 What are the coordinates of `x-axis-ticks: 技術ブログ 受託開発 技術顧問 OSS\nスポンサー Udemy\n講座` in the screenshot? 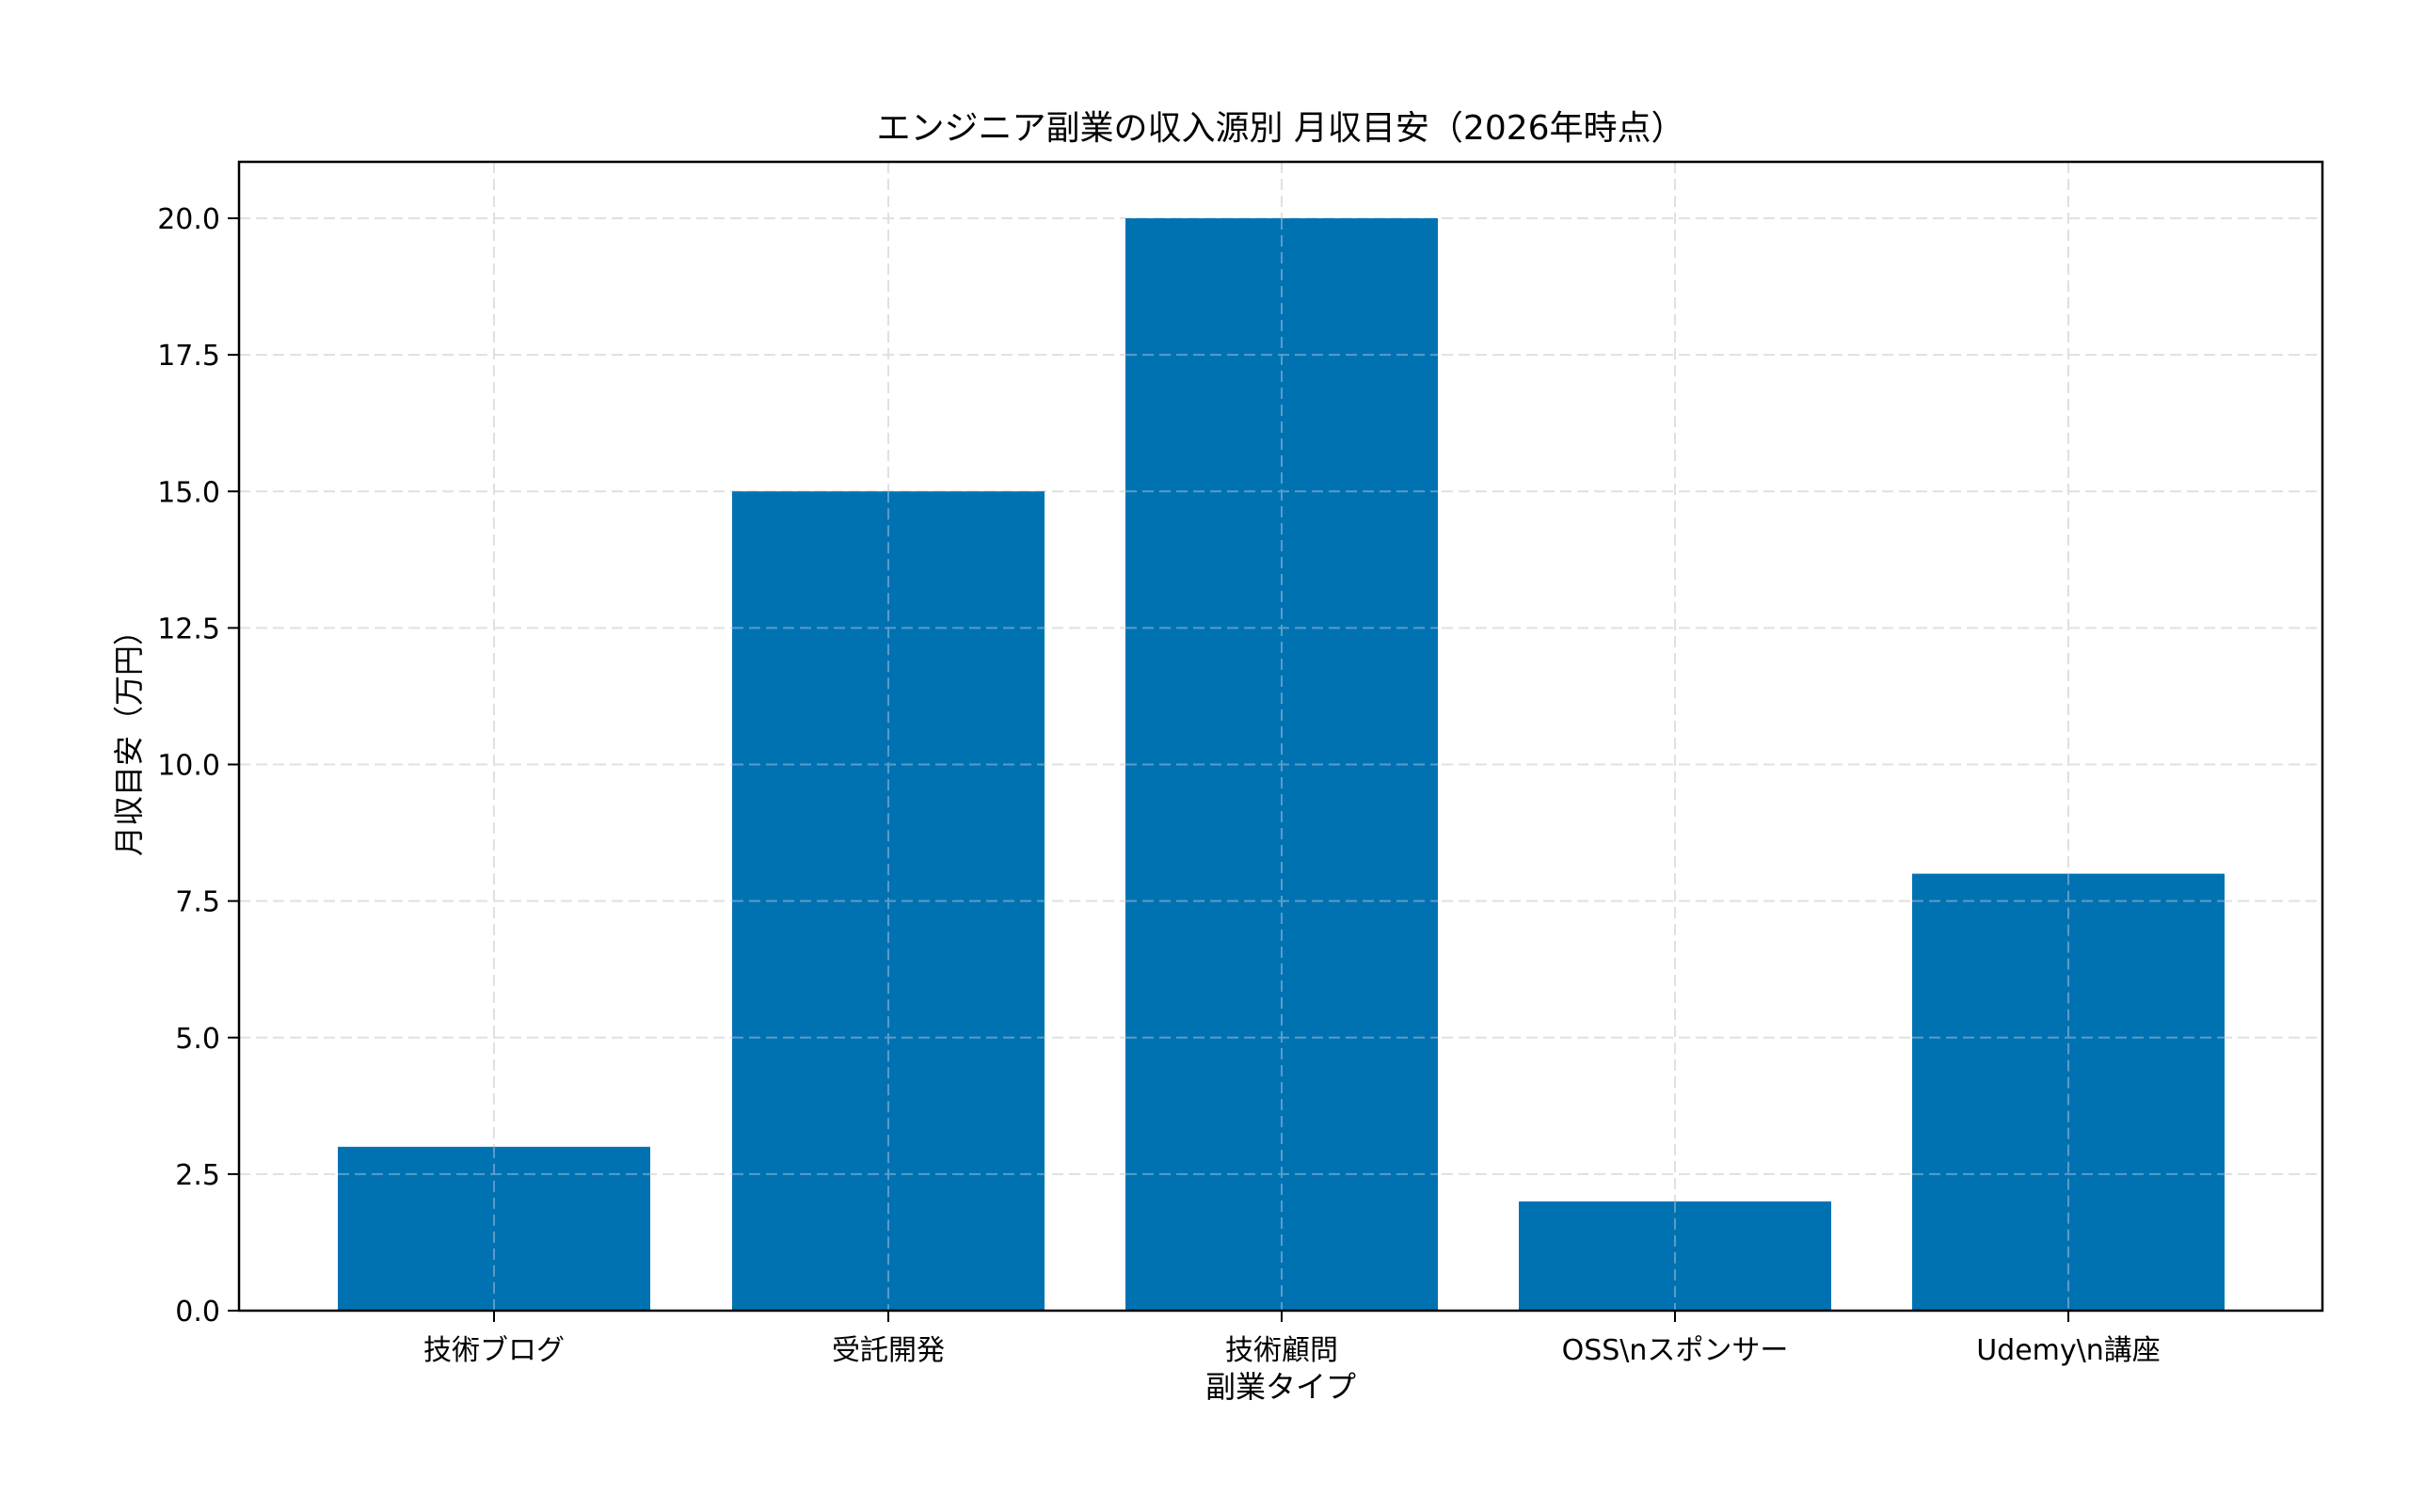 It's located at (1292, 1339).